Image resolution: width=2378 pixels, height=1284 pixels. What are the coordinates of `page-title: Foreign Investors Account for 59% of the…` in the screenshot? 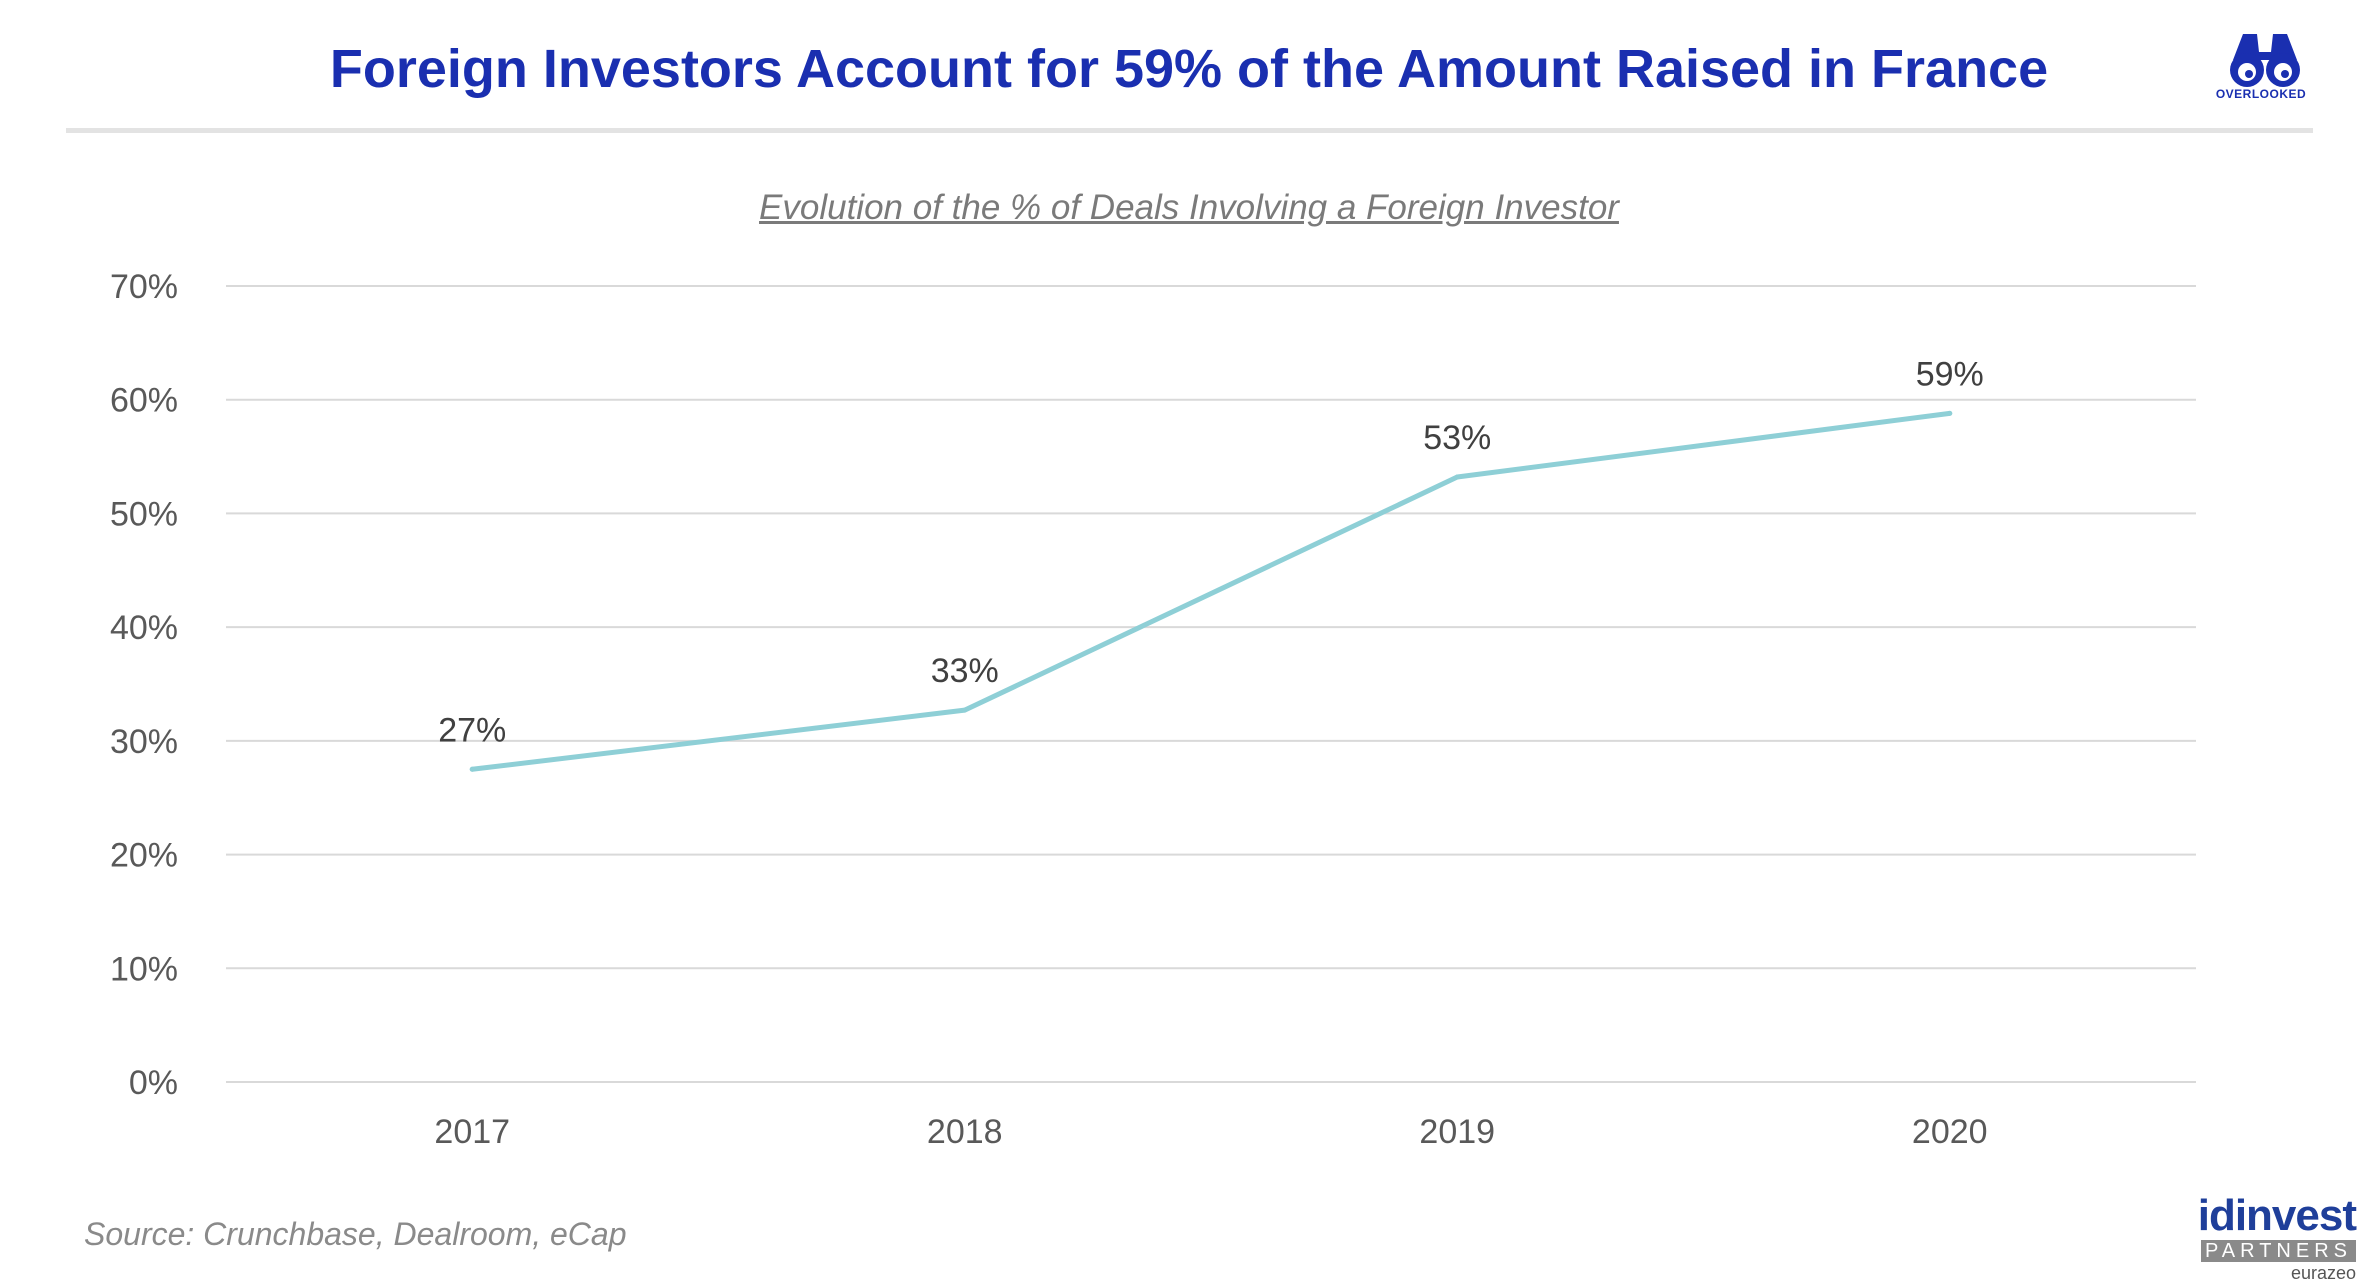 It's located at (1189, 69).